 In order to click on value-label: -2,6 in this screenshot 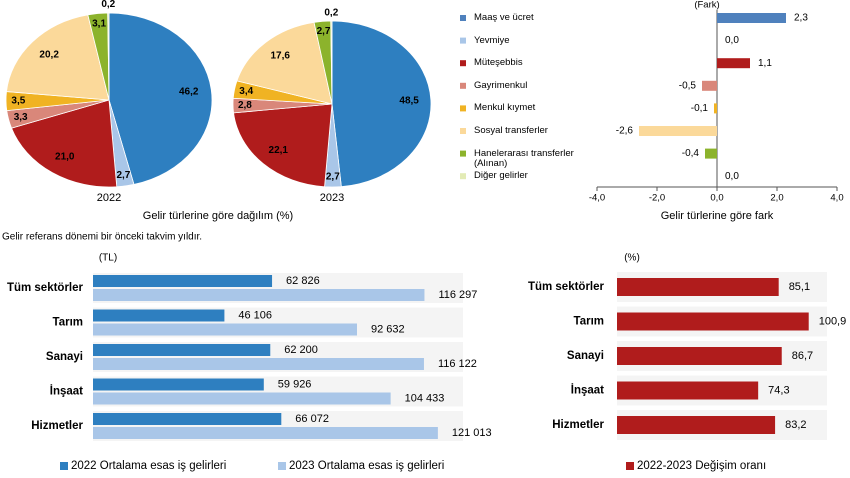, I will do `click(625, 131)`.